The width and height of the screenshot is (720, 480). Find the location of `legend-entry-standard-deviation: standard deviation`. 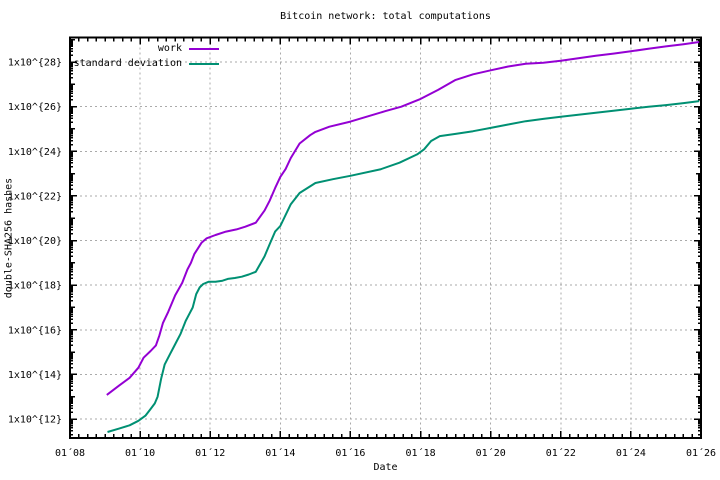

legend-entry-standard-deviation: standard deviation is located at coordinates (124, 63).